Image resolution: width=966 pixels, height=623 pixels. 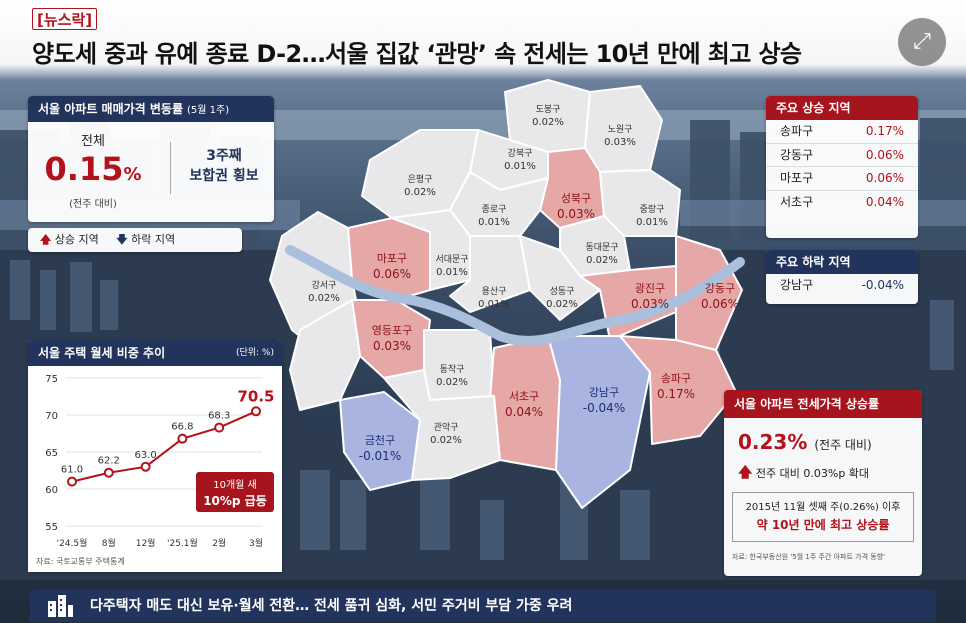 I want to click on legend-down-label: 하락 지역, so click(x=153, y=239).